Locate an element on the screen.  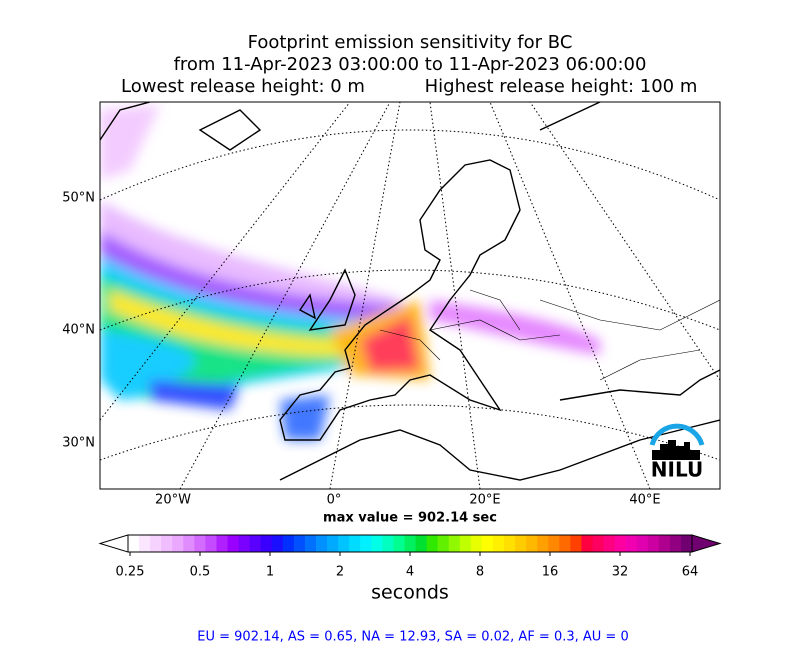
title-line: Footprint emission sensitivity for BC is located at coordinates (410, 42).